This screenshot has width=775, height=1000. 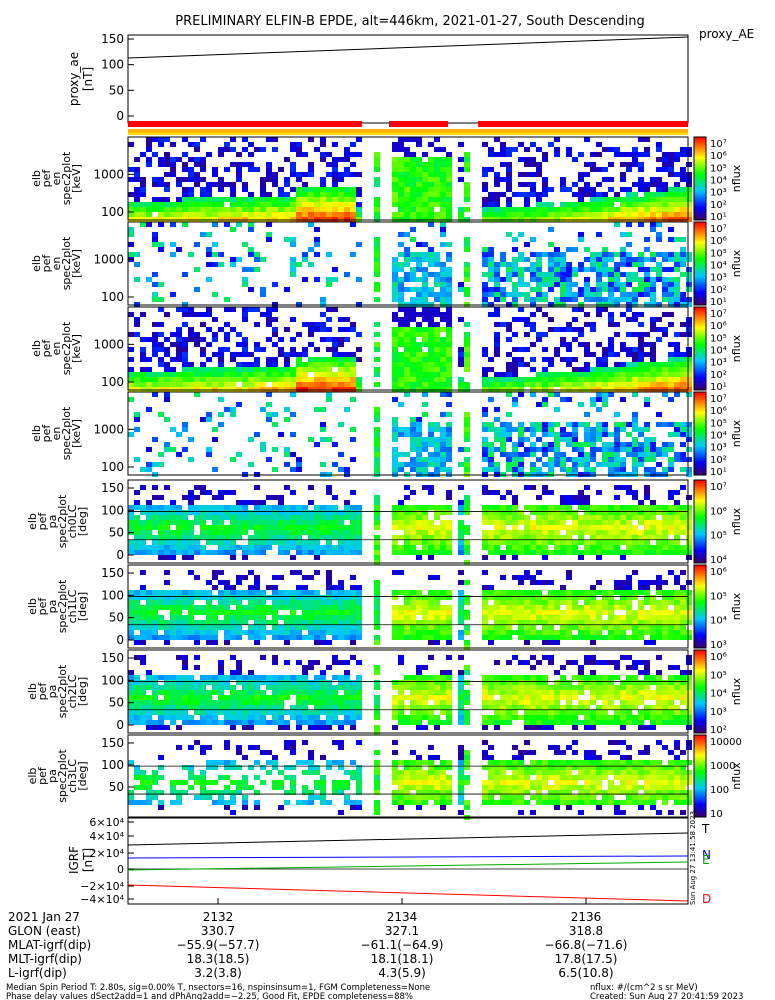 What do you see at coordinates (112, 39) in the screenshot?
I see `proxy-ytick-label: 150` at bounding box center [112, 39].